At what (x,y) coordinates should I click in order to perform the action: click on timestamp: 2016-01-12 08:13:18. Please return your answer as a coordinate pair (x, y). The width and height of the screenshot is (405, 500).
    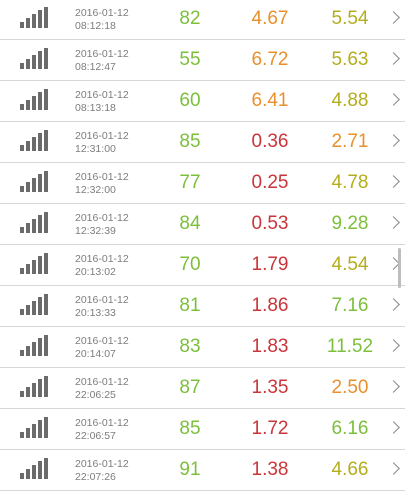
    Looking at the image, I should click on (102, 102).